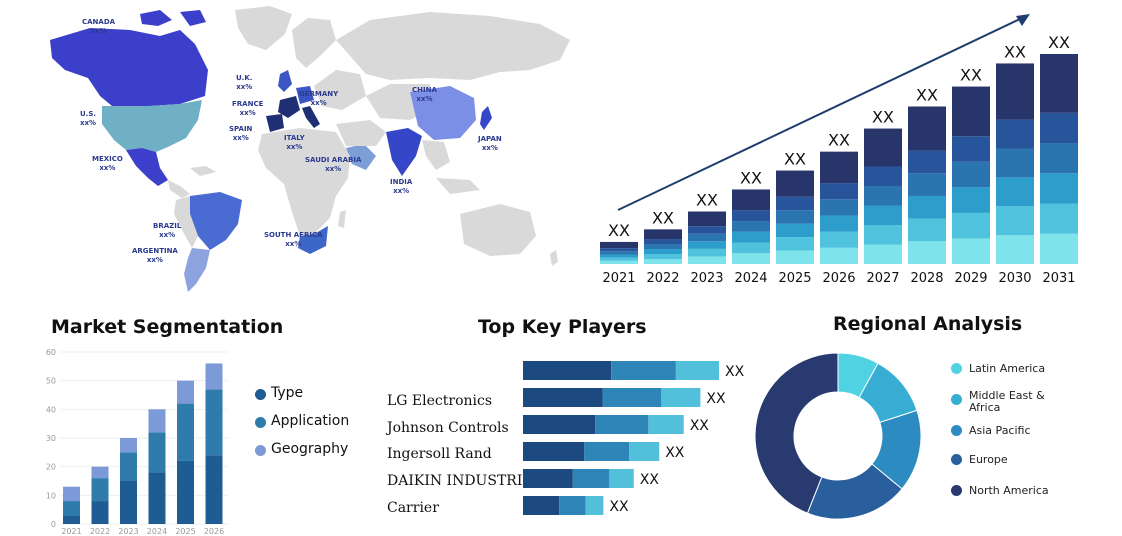 The width and height of the screenshot is (1122, 536). Describe the element at coordinates (413, 508) in the screenshot. I see `player-name-carrier: Carrier` at that location.